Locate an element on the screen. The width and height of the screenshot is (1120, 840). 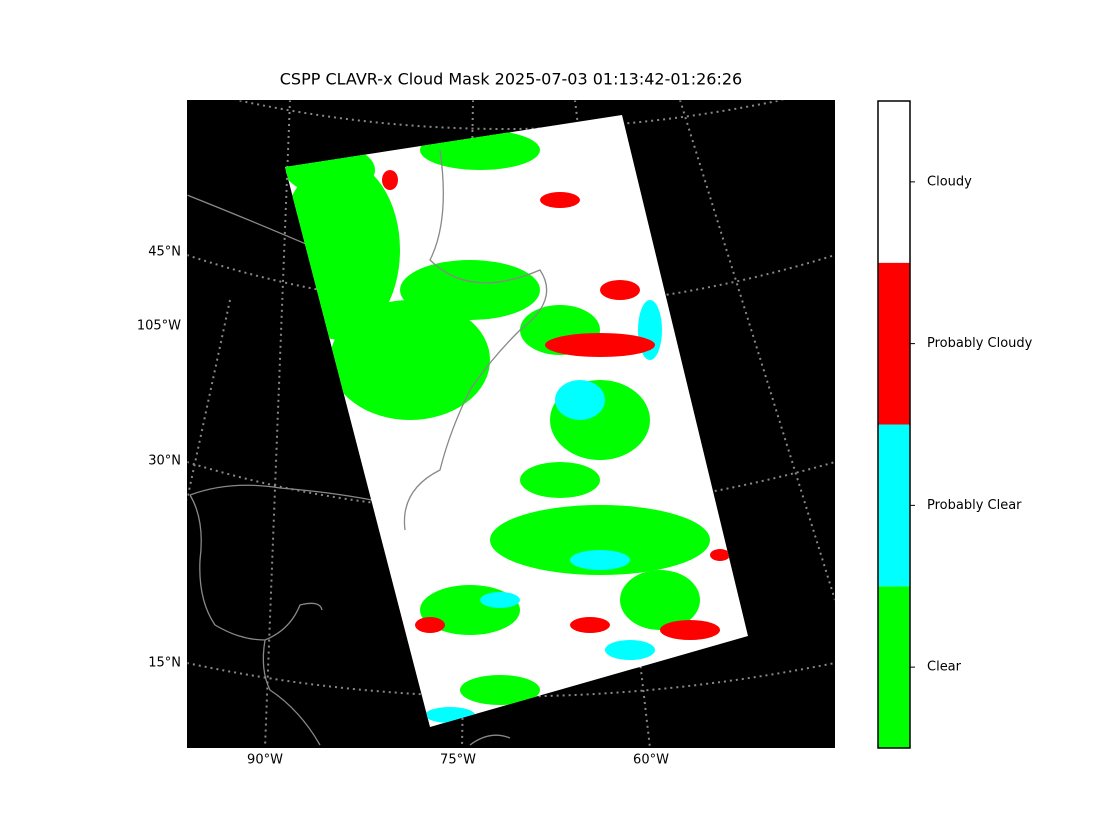
colorbar-label: Probably Cloudy is located at coordinates (980, 343).